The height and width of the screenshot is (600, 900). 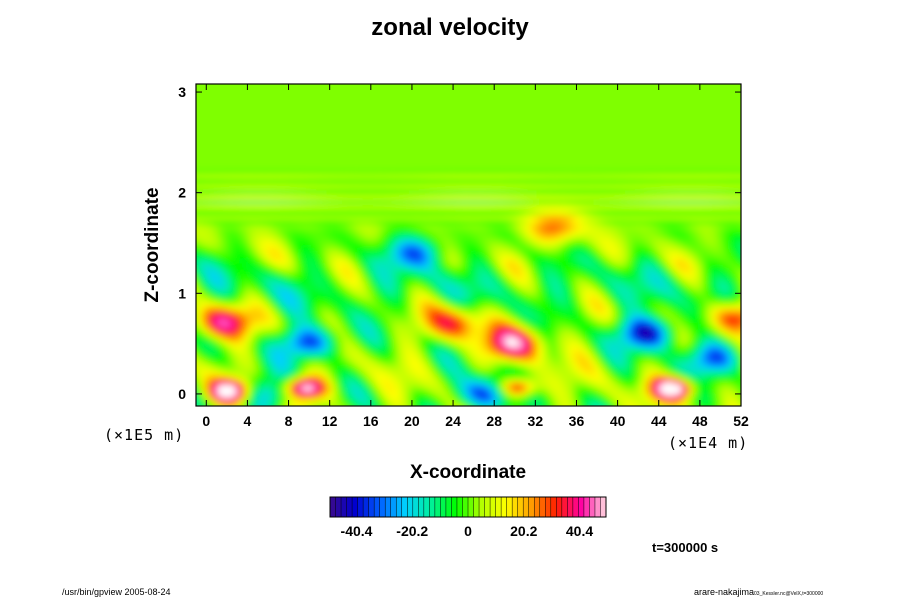 I want to click on colorbar-tick-label: -40.4, so click(x=357, y=531).